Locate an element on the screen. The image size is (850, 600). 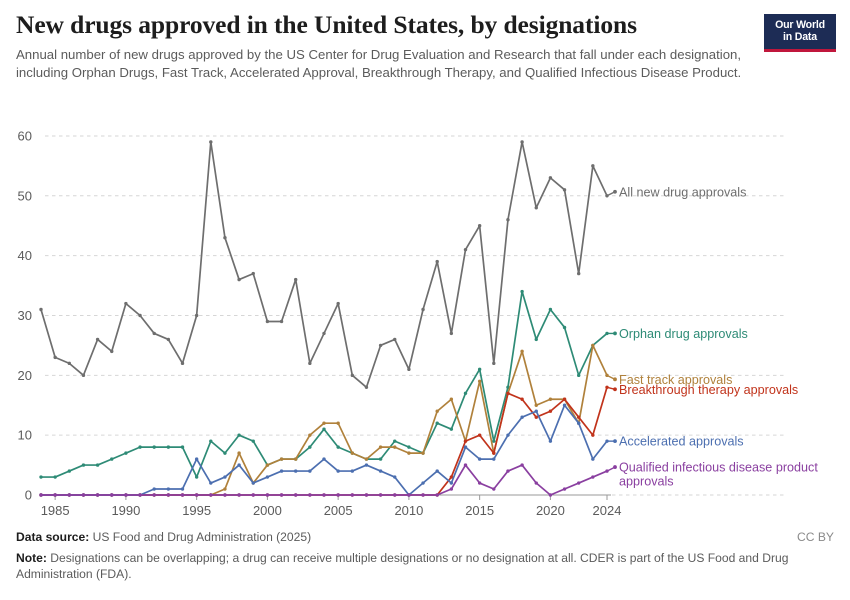
series-label-0: All new drug approvals is located at coordinates (682, 192).